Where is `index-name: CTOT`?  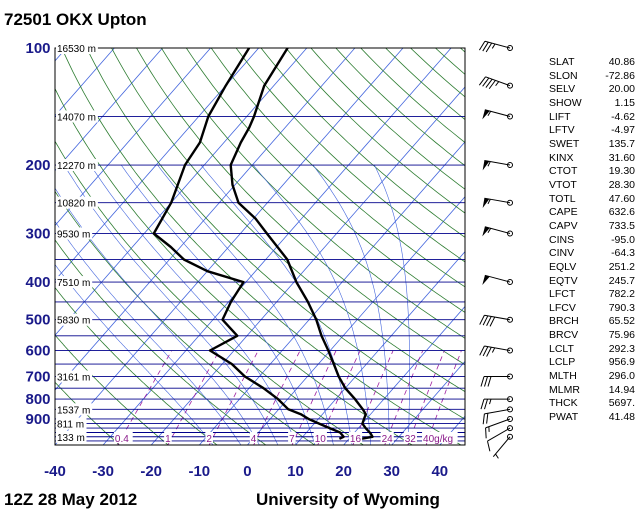 index-name: CTOT is located at coordinates (563, 171).